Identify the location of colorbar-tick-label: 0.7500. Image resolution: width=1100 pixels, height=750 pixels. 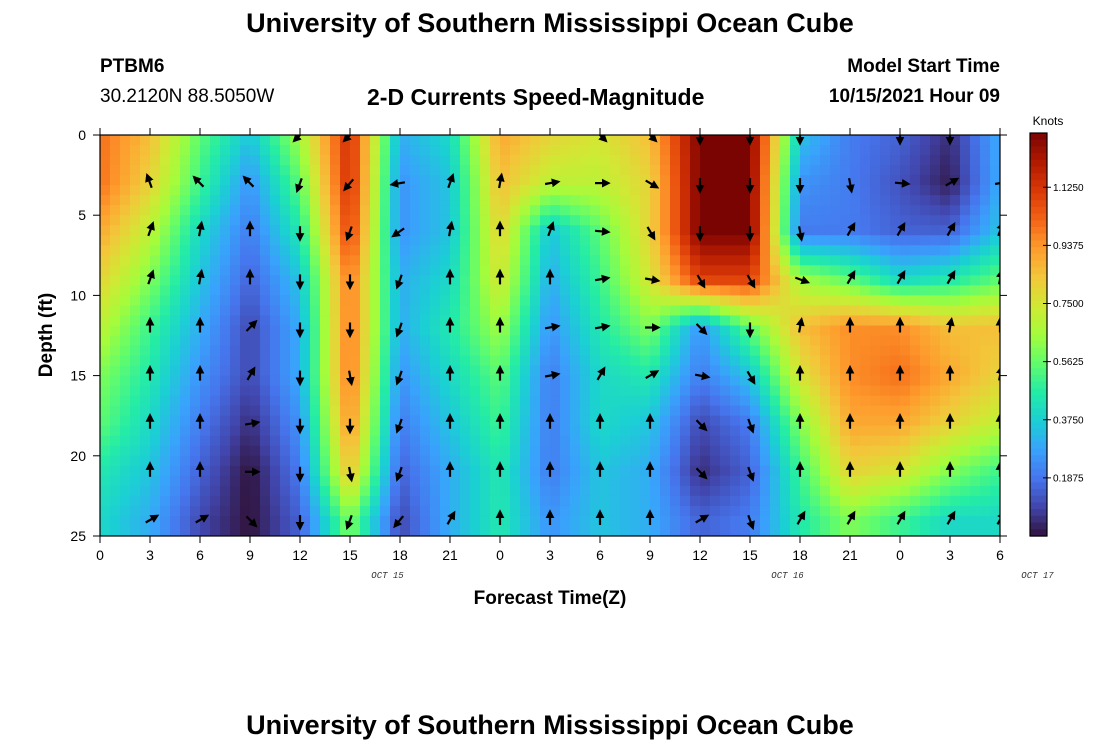
(1068, 304).